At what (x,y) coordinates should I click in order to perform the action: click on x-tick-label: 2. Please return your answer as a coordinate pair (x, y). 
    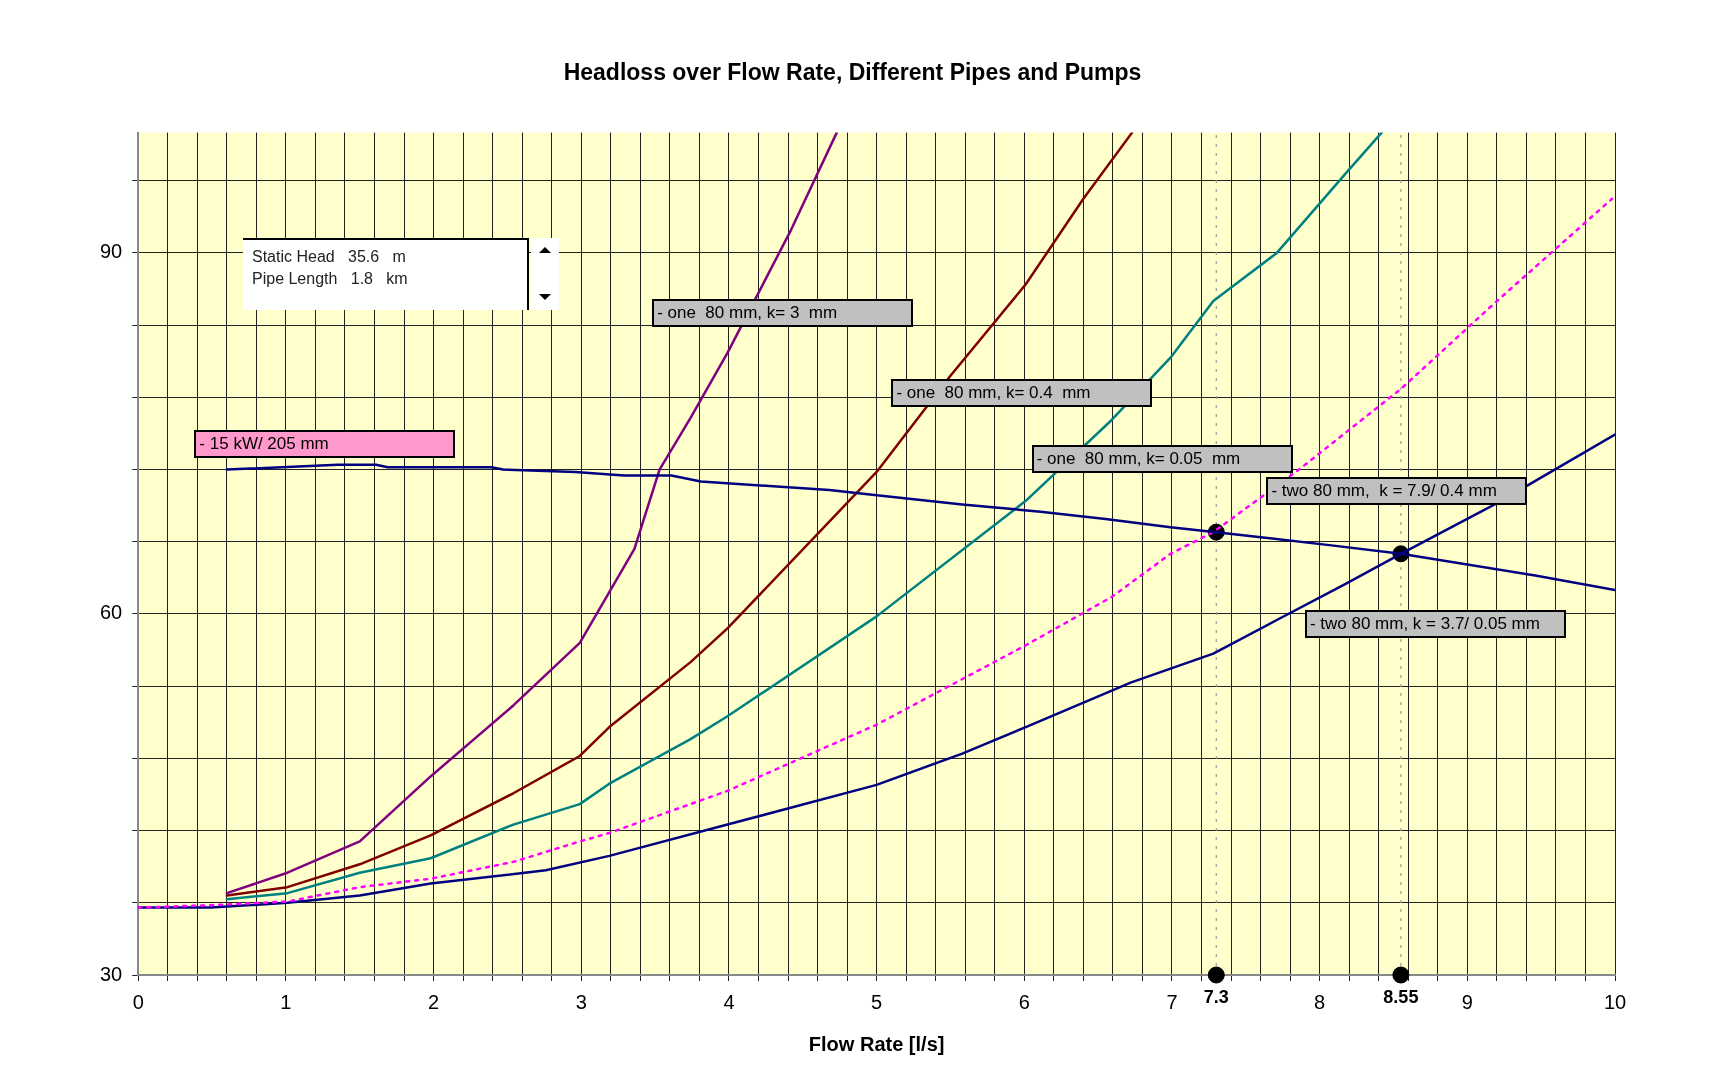
    Looking at the image, I should click on (434, 1001).